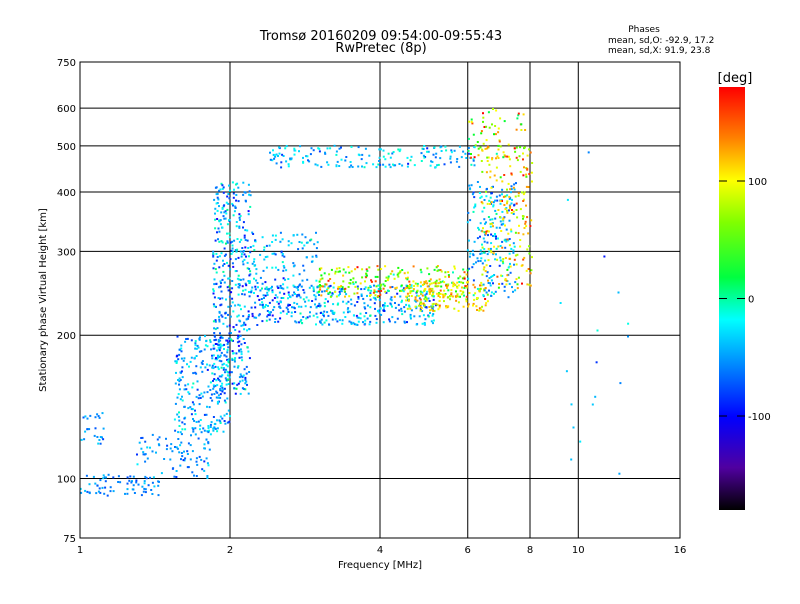  I want to click on data-point-1917, so click(503, 263).